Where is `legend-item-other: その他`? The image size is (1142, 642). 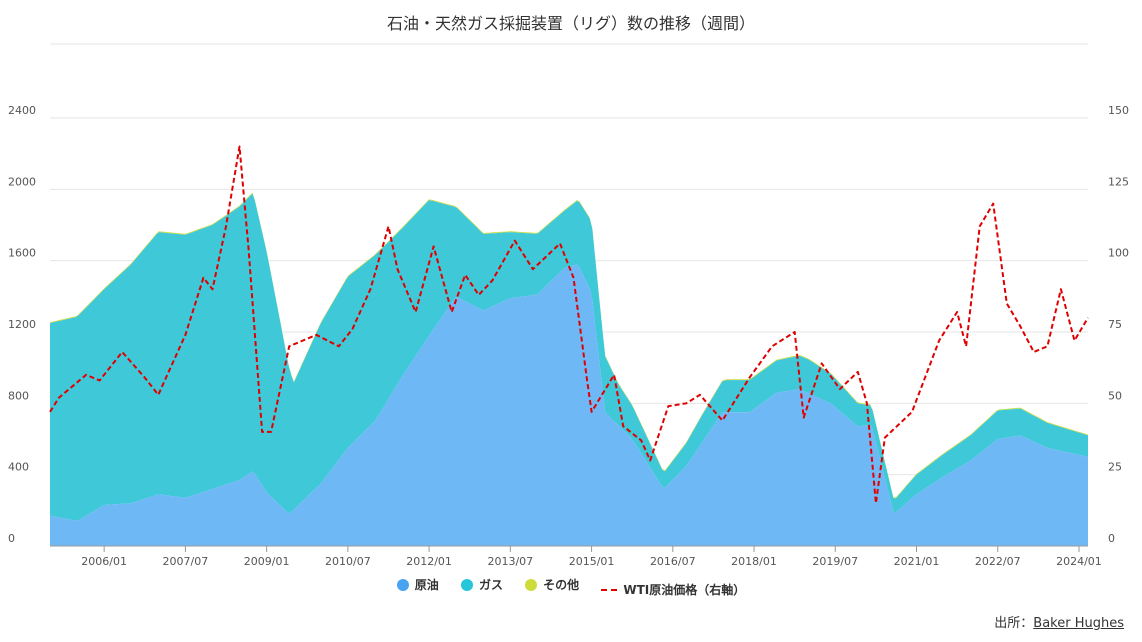 legend-item-other: その他 is located at coordinates (552, 584).